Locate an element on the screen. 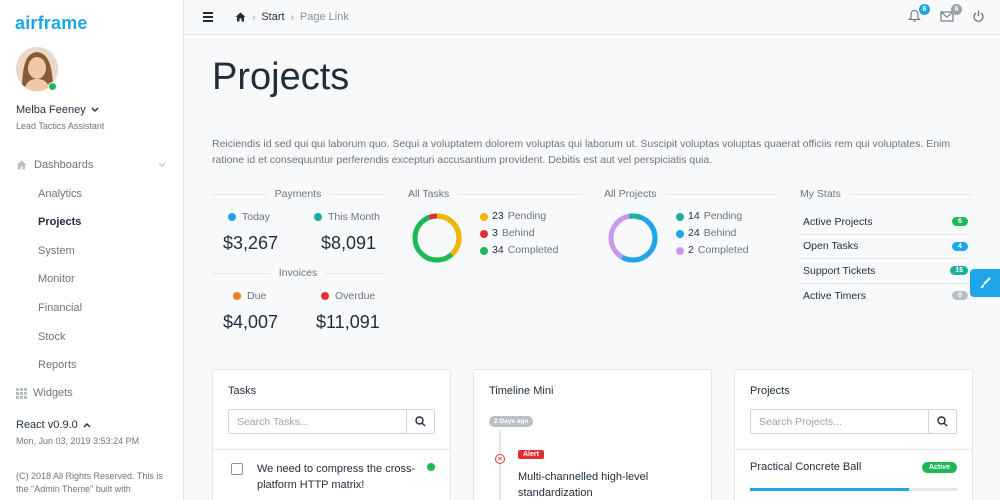 This screenshot has height=500, width=1000. legend-item-pending: 14 Pending is located at coordinates (712, 216).